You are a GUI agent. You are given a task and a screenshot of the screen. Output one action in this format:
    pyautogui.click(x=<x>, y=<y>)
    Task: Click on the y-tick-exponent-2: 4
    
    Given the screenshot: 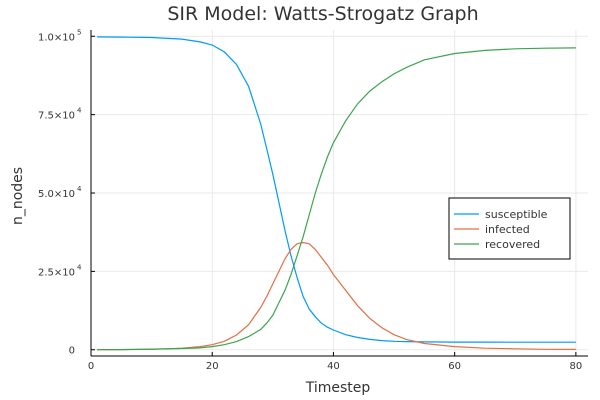 What is the action you would take?
    pyautogui.click(x=79, y=189)
    